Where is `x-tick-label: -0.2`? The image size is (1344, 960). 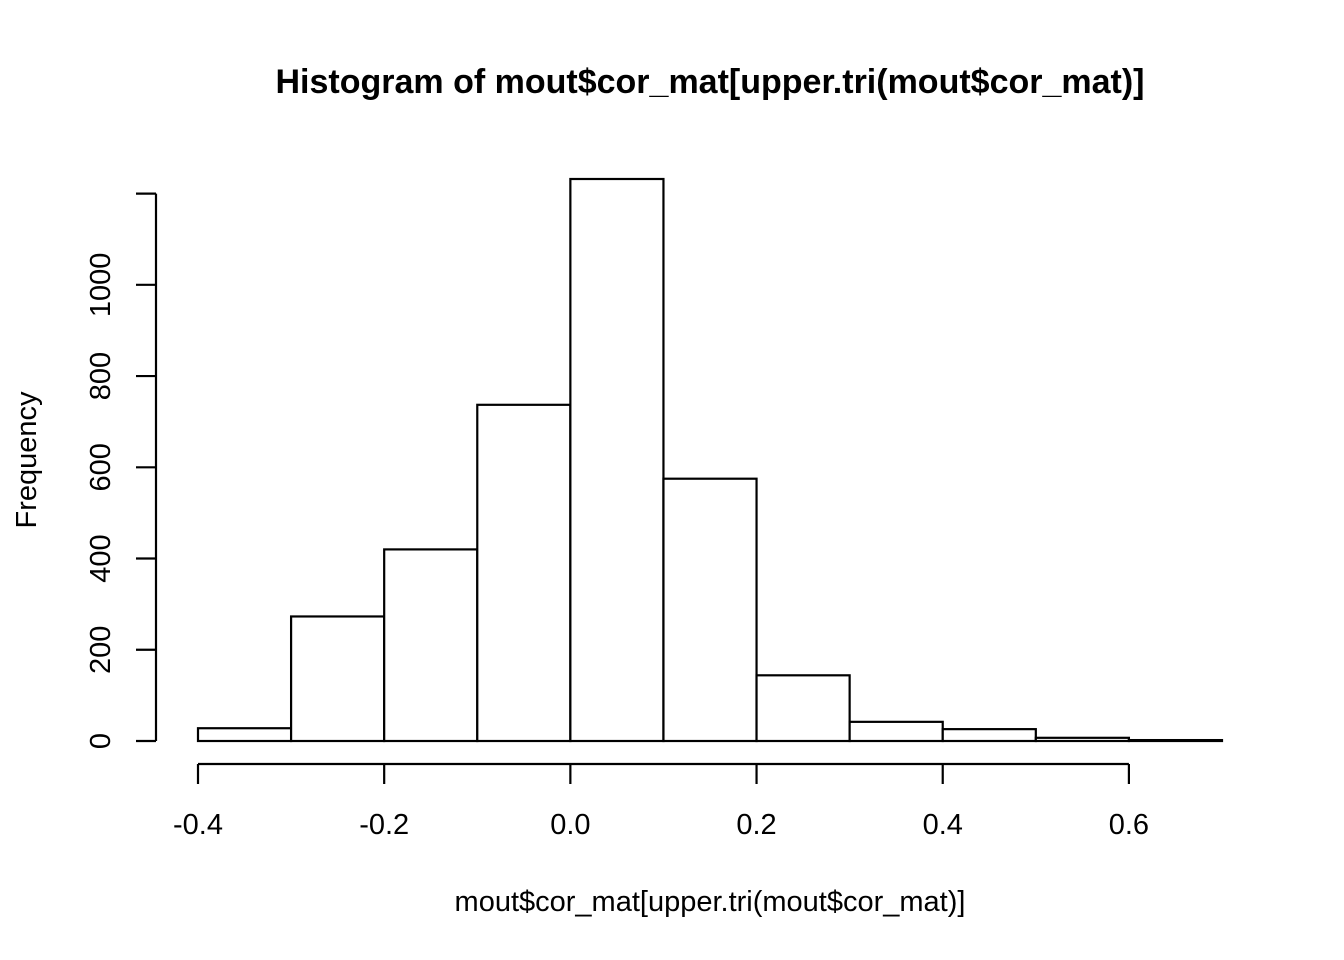 x-tick-label: -0.2 is located at coordinates (384, 825).